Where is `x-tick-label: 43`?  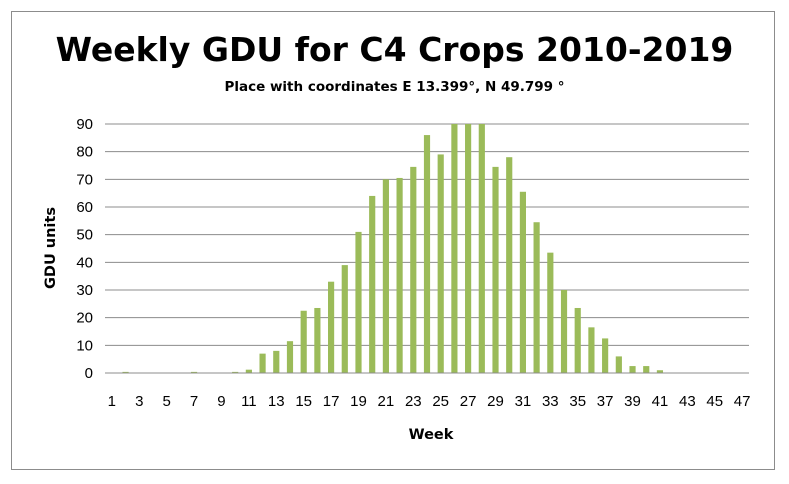 x-tick-label: 43 is located at coordinates (687, 401).